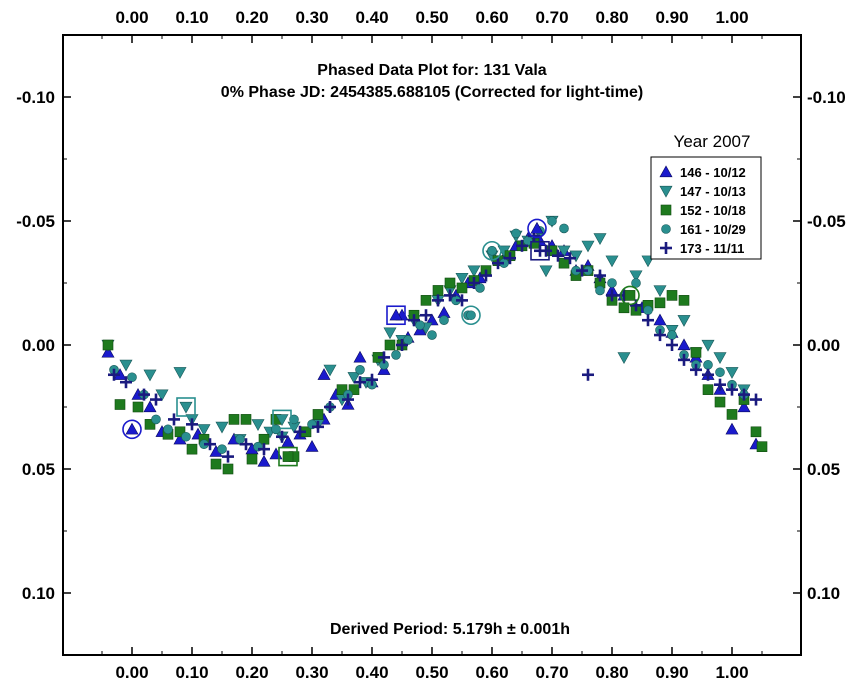 Image resolution: width=865 pixels, height=689 pixels. Describe the element at coordinates (823, 593) in the screenshot. I see `y-tick-label-right: 0.10` at that location.